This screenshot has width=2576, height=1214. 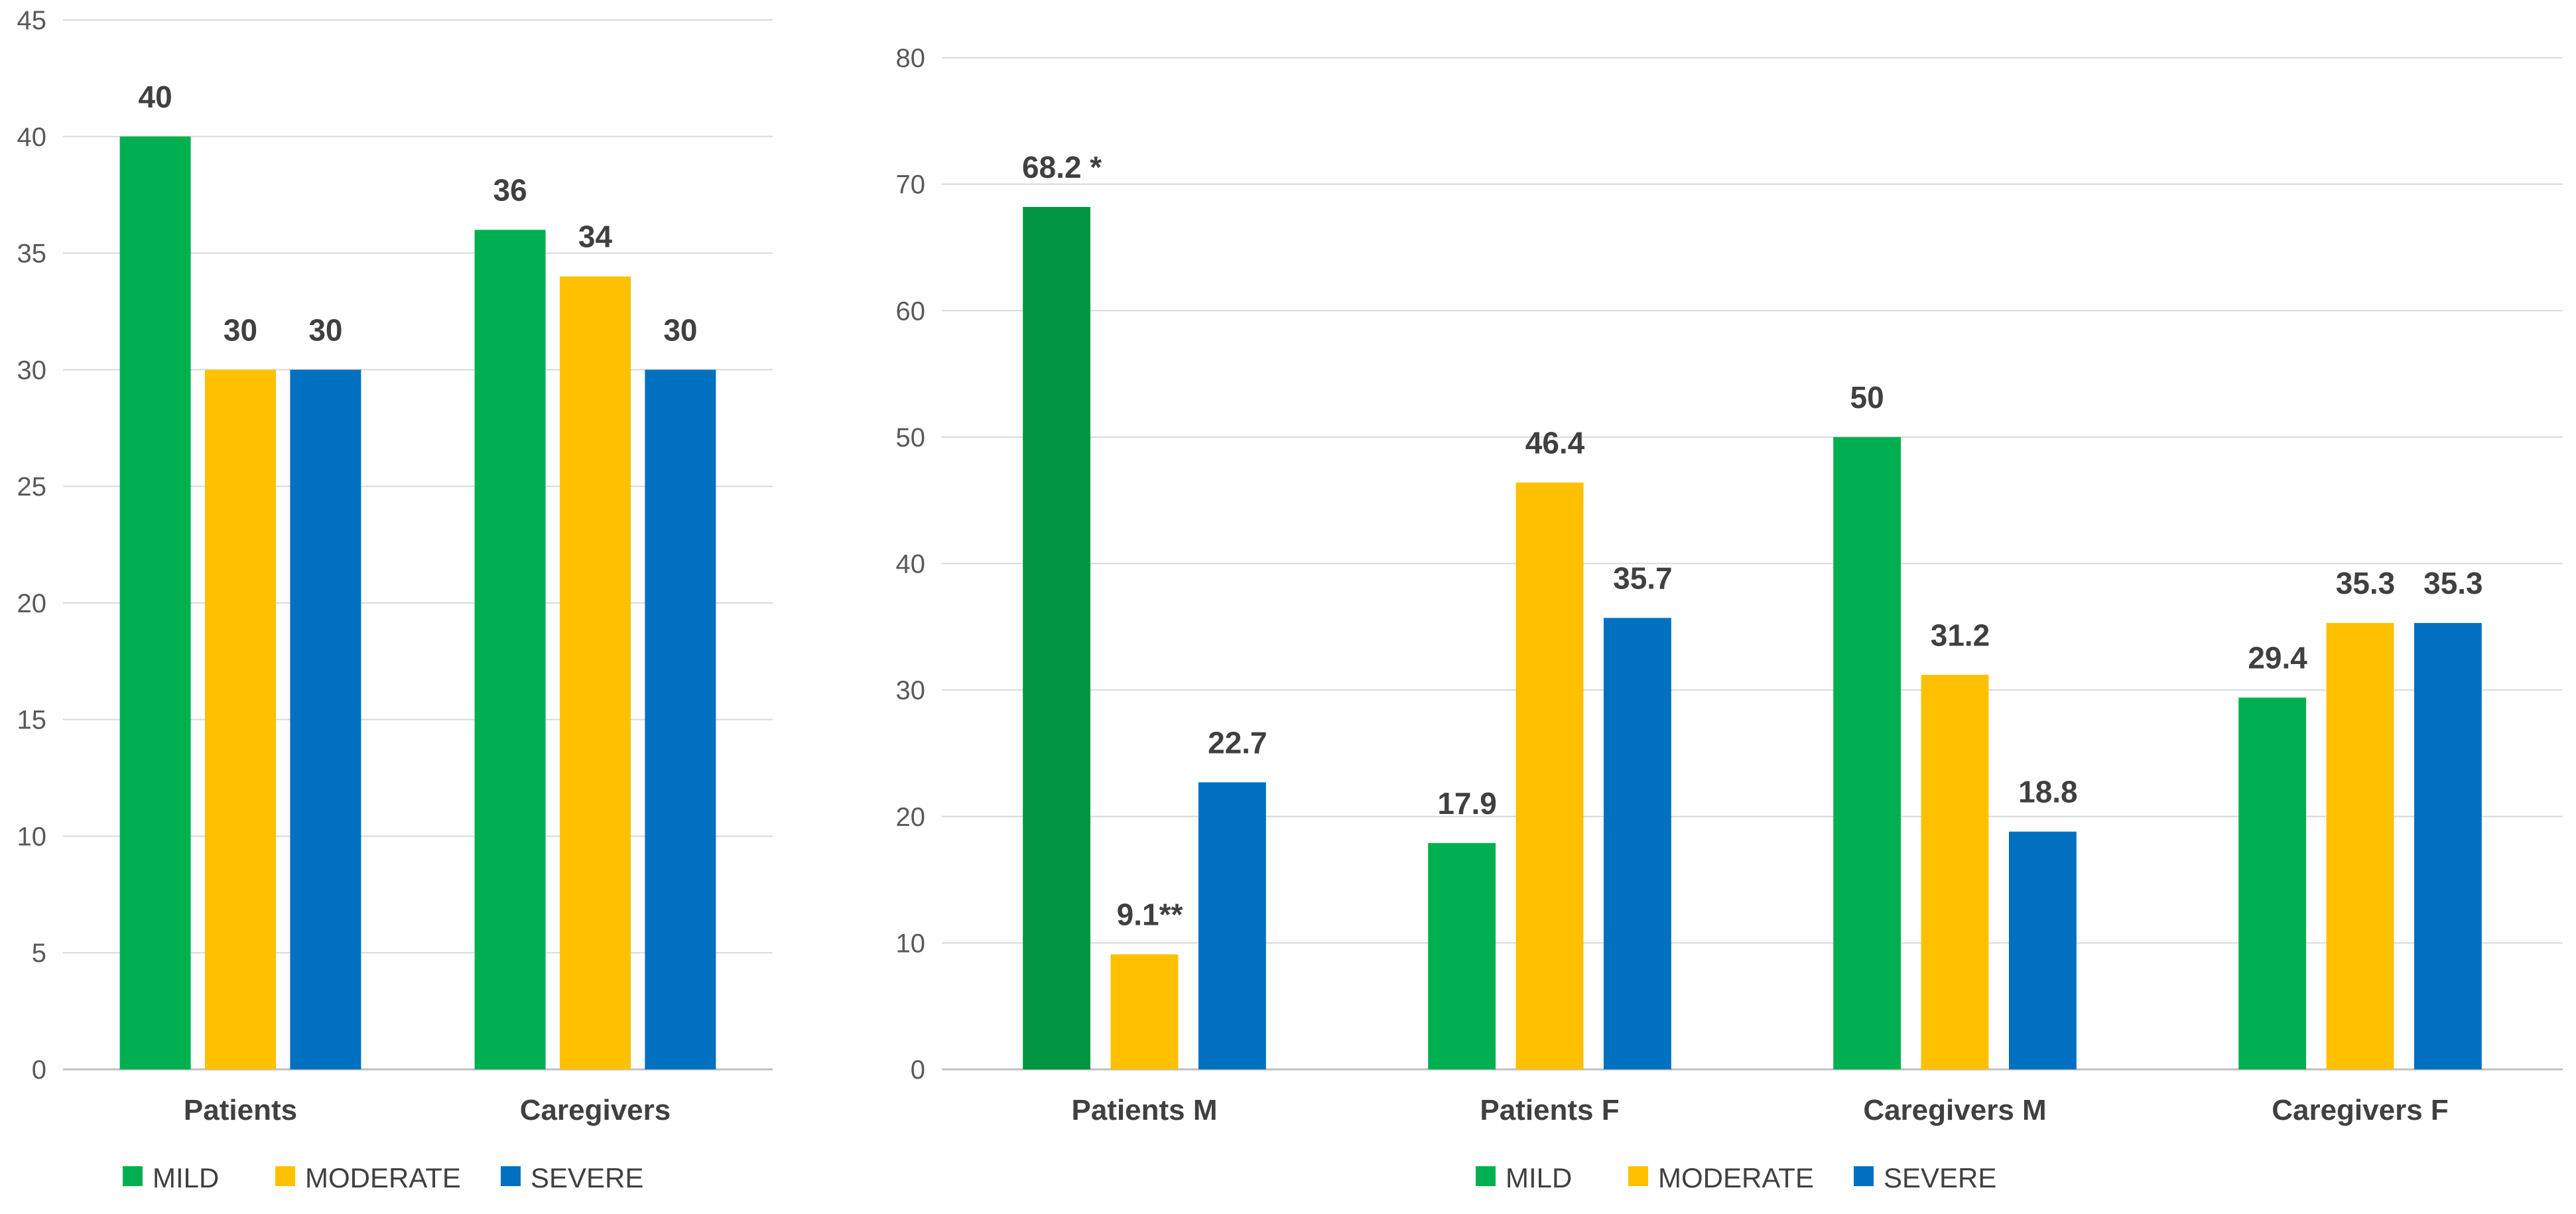 I want to click on x-tick-label: Caregivers M, so click(x=1955, y=1110).